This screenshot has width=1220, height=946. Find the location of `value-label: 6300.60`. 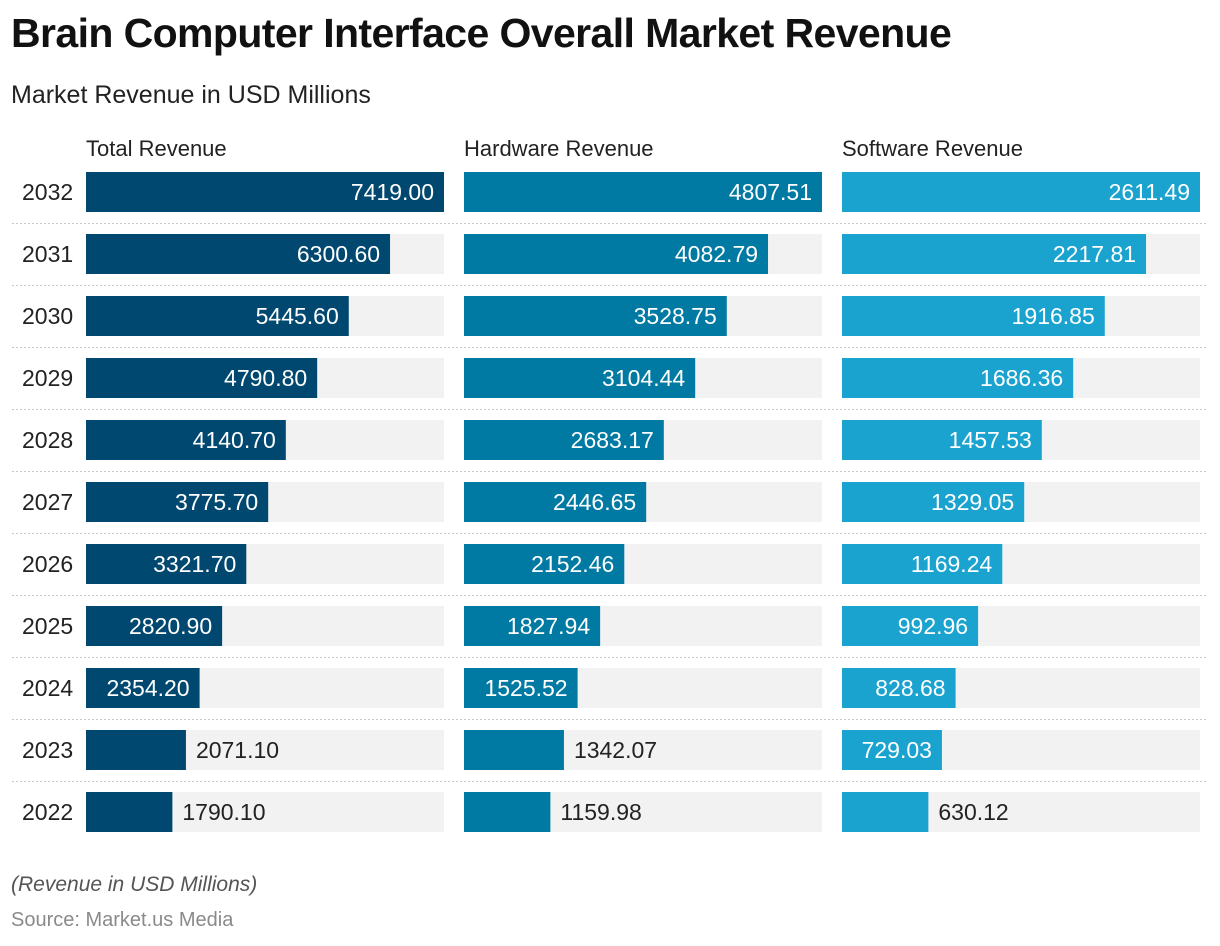

value-label: 6300.60 is located at coordinates (338, 254).